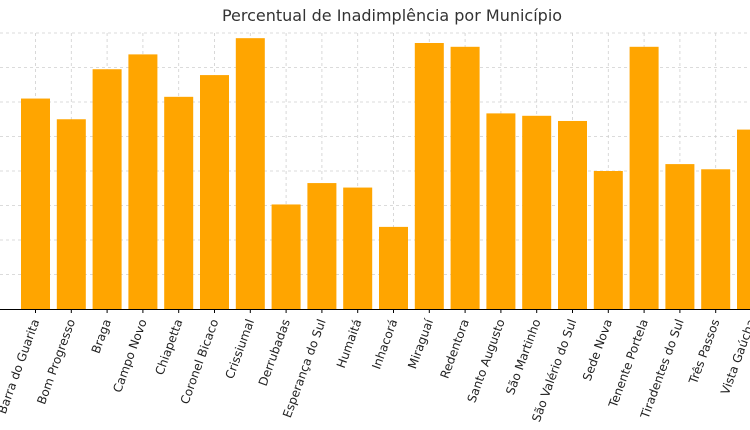 This screenshot has width=750, height=430. I want to click on x-ticks, so click(376, 311).